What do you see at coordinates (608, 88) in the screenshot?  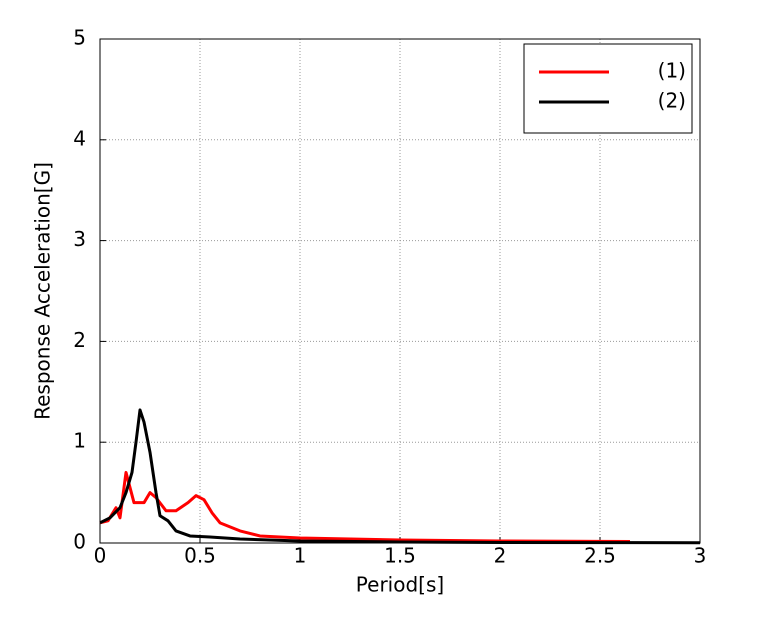 I see `legend-box` at bounding box center [608, 88].